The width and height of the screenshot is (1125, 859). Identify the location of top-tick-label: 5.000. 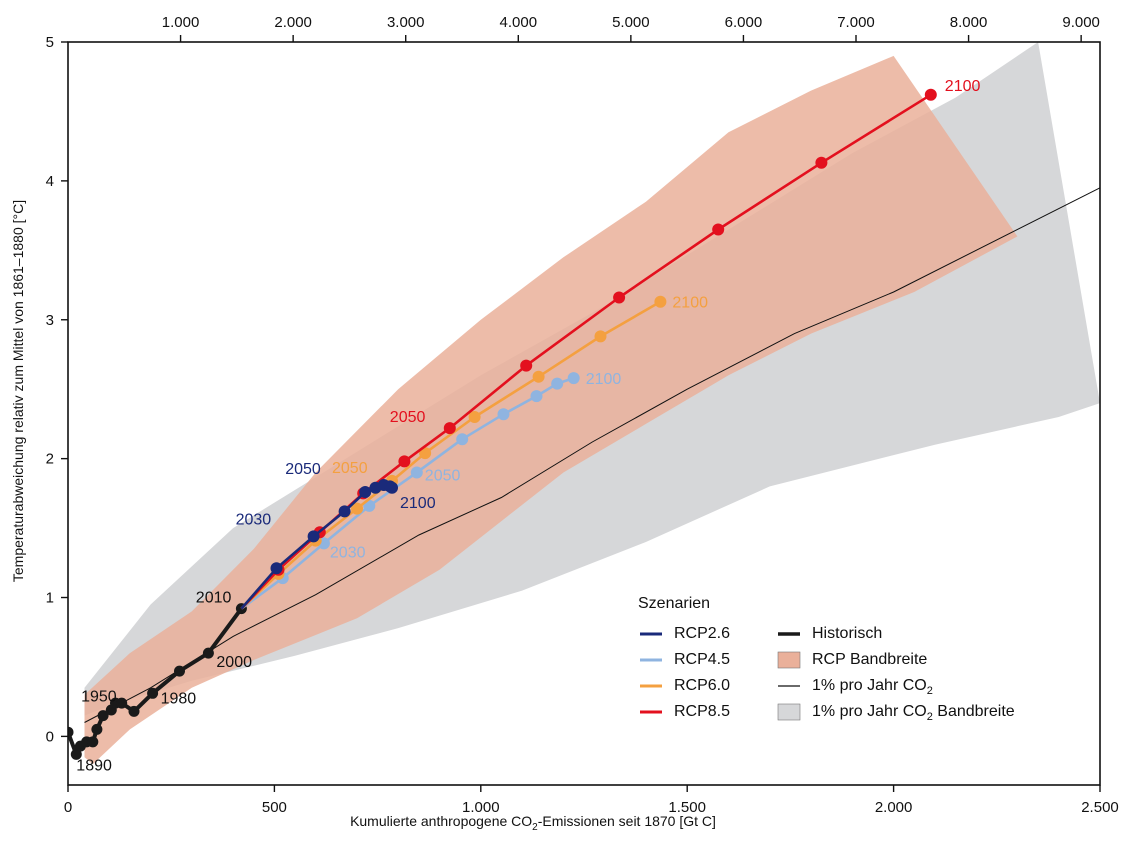
(631, 22).